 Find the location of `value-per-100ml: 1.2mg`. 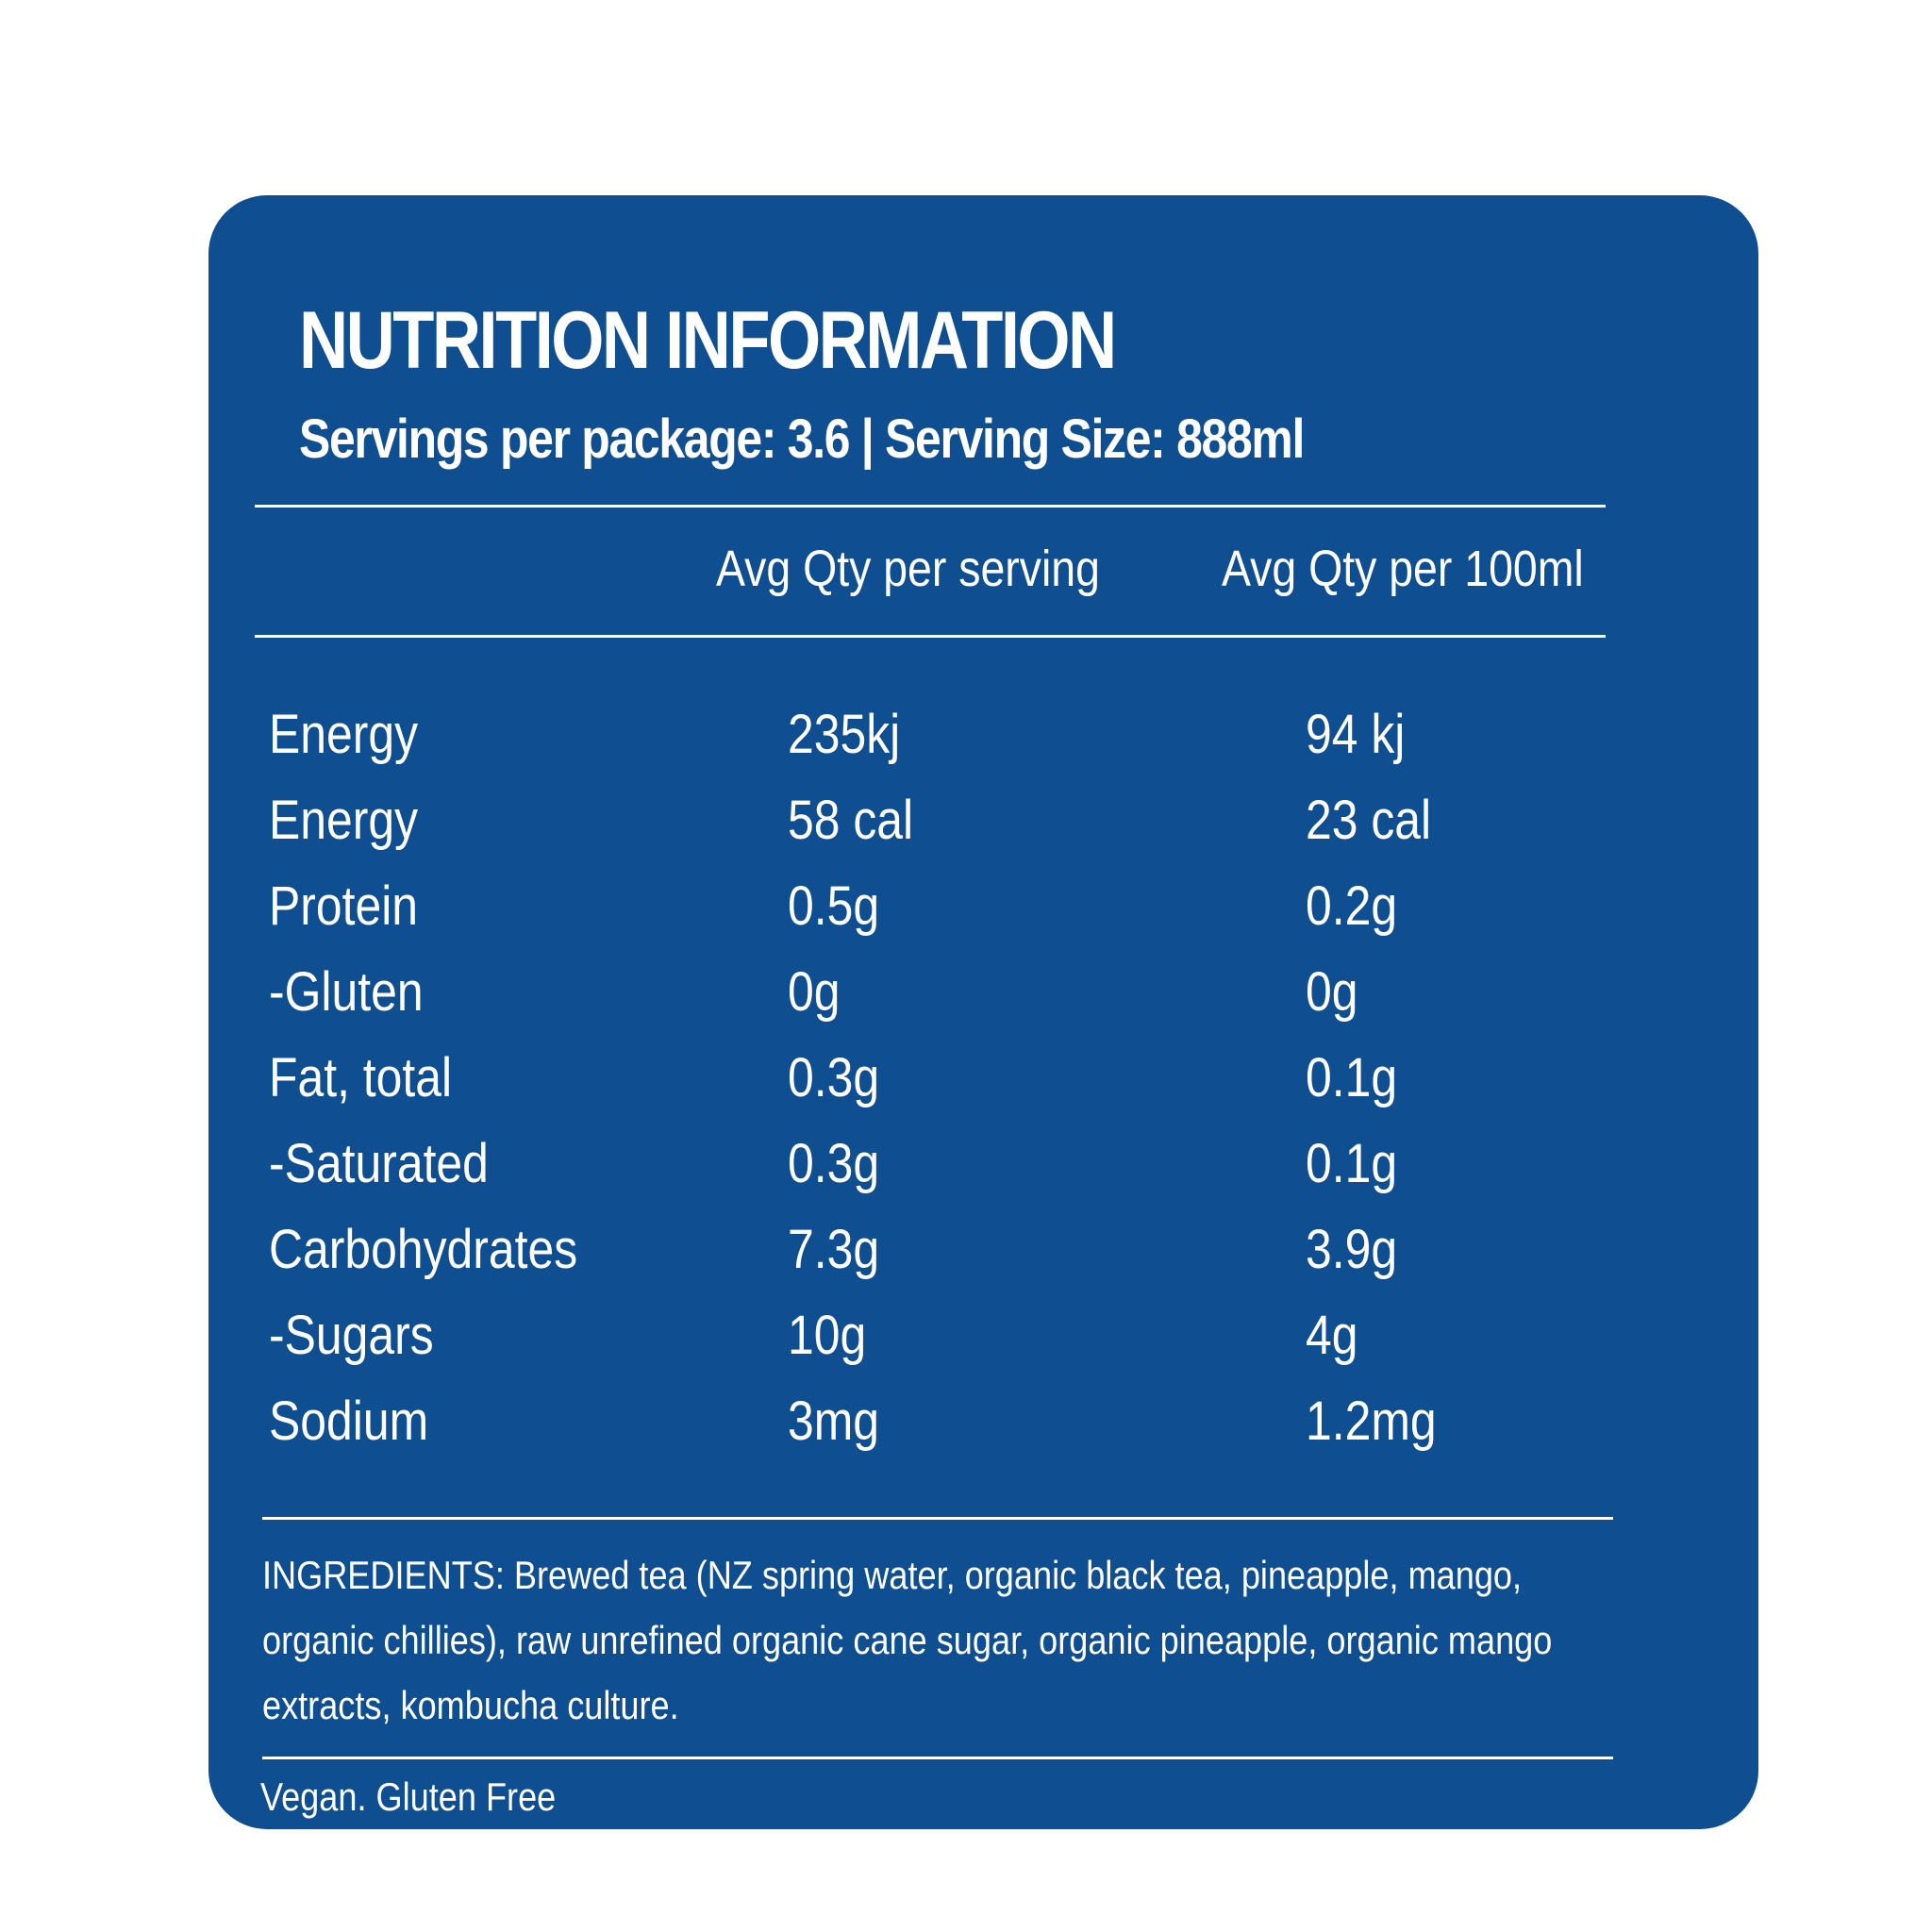

value-per-100ml: 1.2mg is located at coordinates (1371, 1422).